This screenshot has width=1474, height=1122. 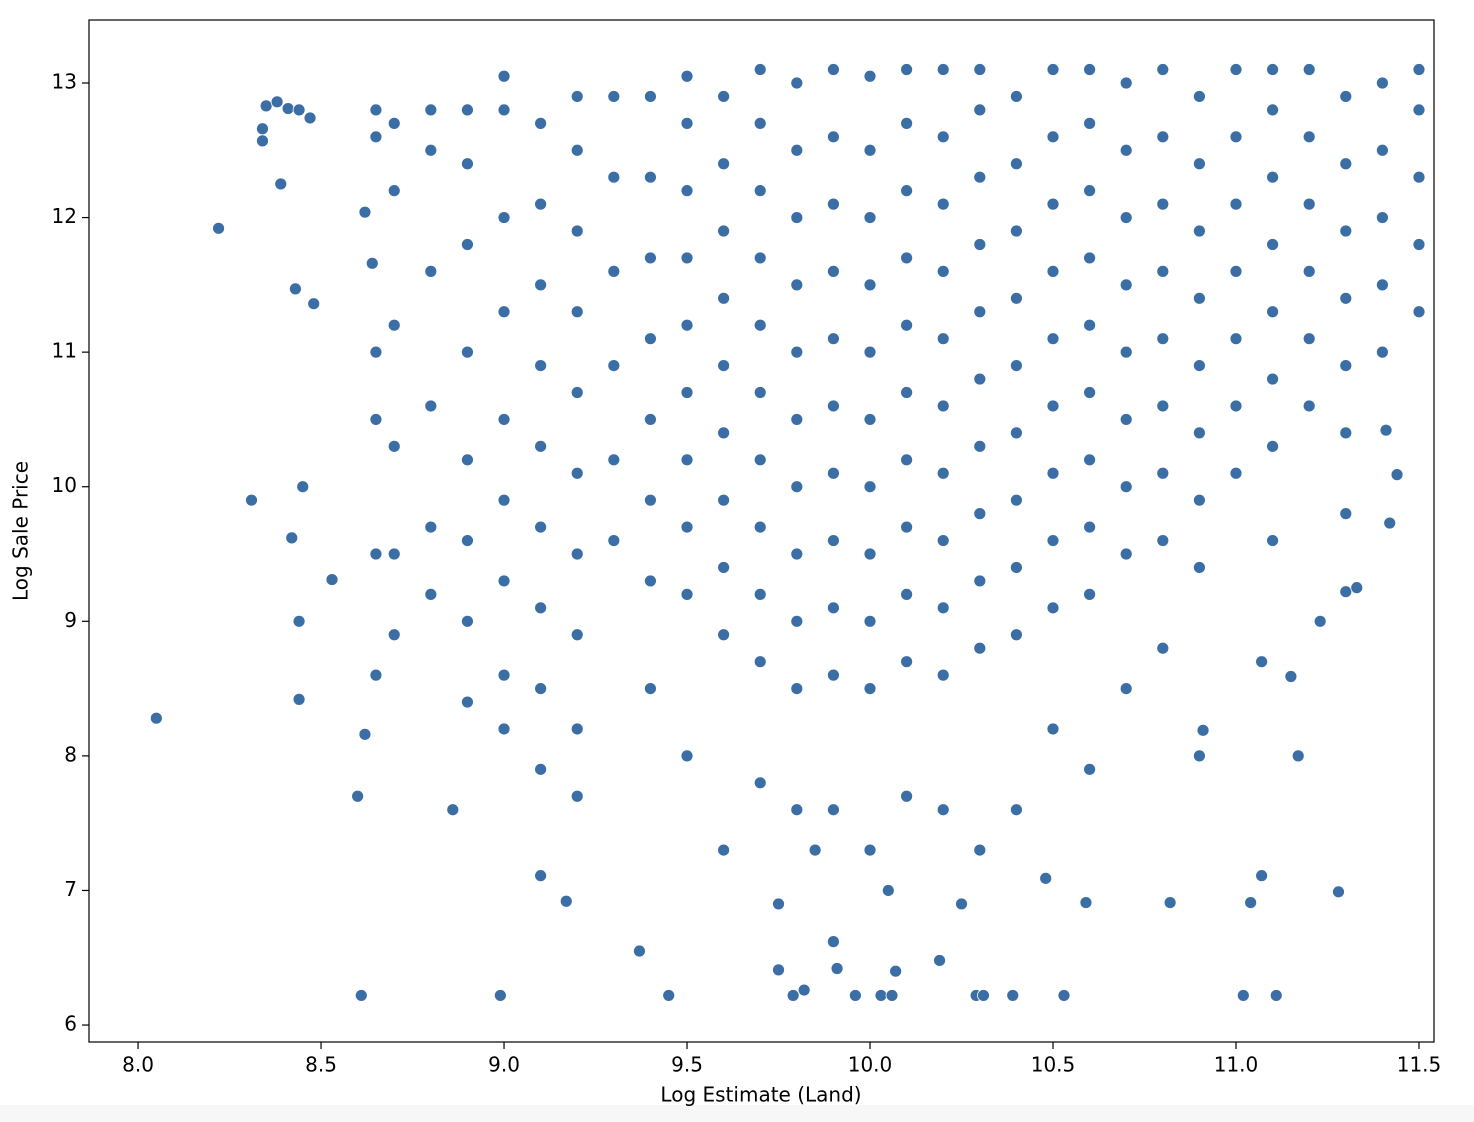 I want to click on x-axis-label: Log Estimate (Land), so click(x=760, y=1095).